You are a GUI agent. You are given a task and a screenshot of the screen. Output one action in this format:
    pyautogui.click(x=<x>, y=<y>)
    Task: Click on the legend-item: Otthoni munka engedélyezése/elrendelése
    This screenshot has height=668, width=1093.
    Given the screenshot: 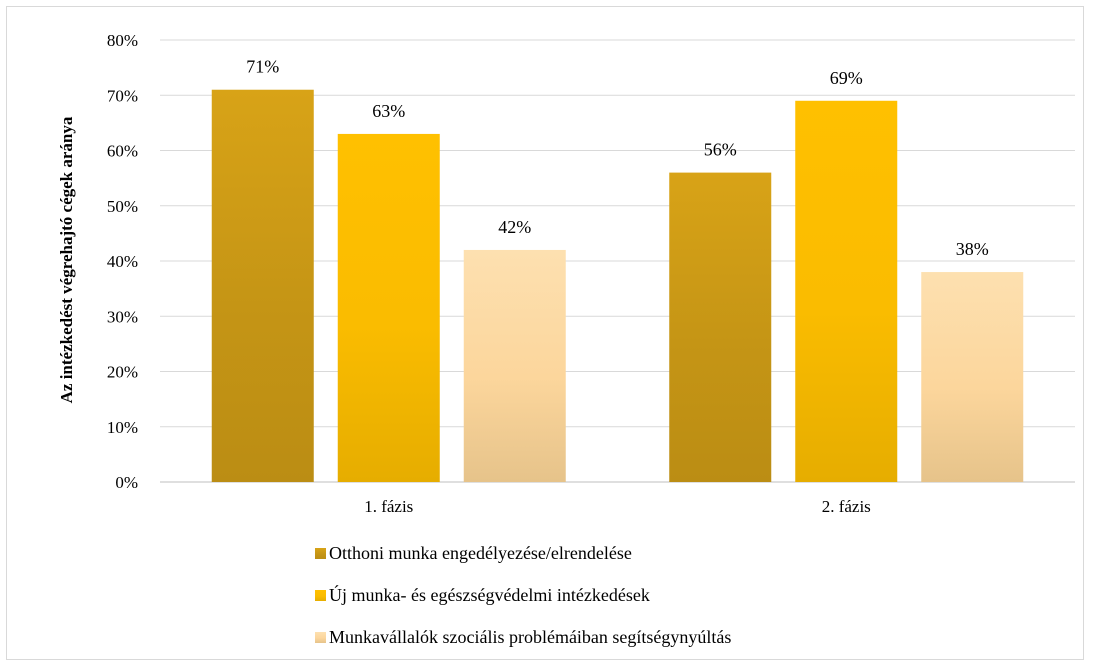 What is the action you would take?
    pyautogui.click(x=473, y=553)
    